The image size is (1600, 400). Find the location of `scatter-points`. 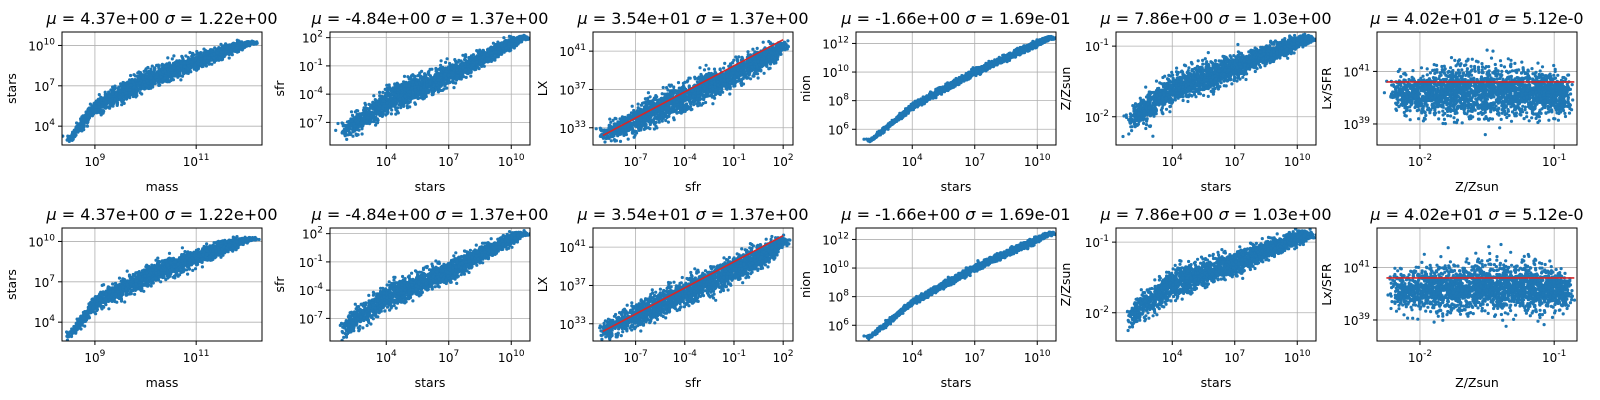

scatter-points is located at coordinates (432, 87).